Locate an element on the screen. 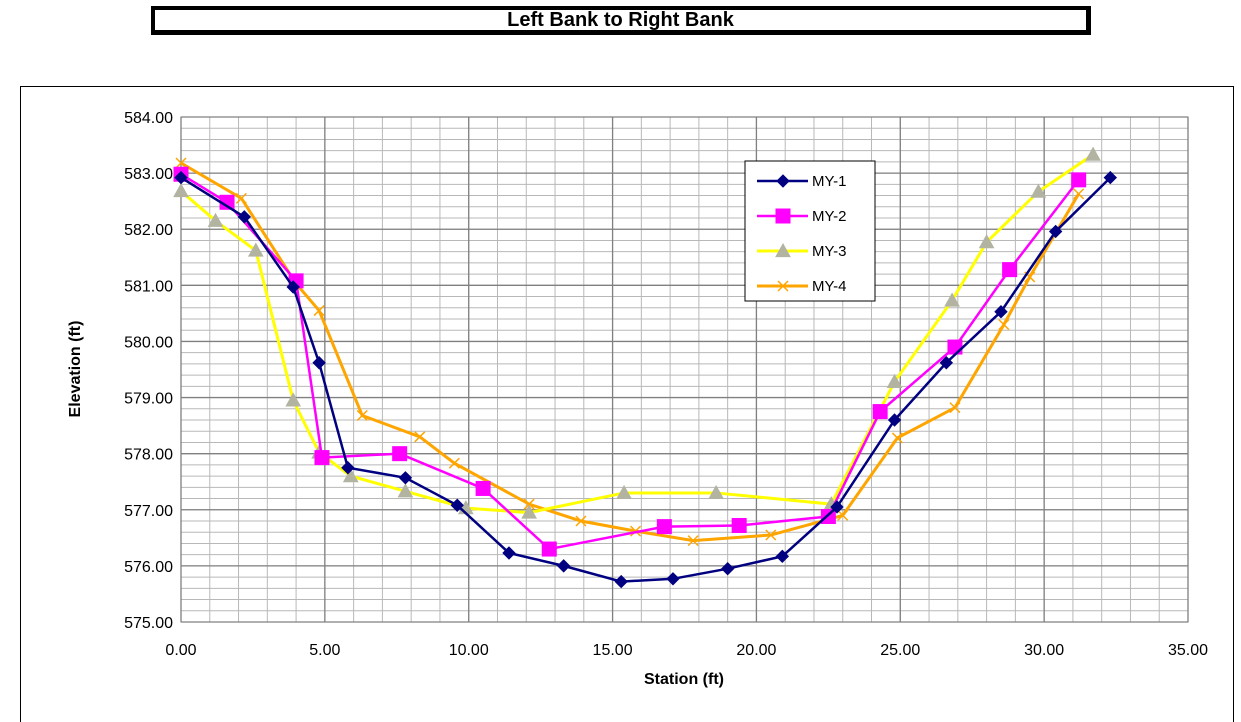  x-tick-label: 15.00 is located at coordinates (613, 650).